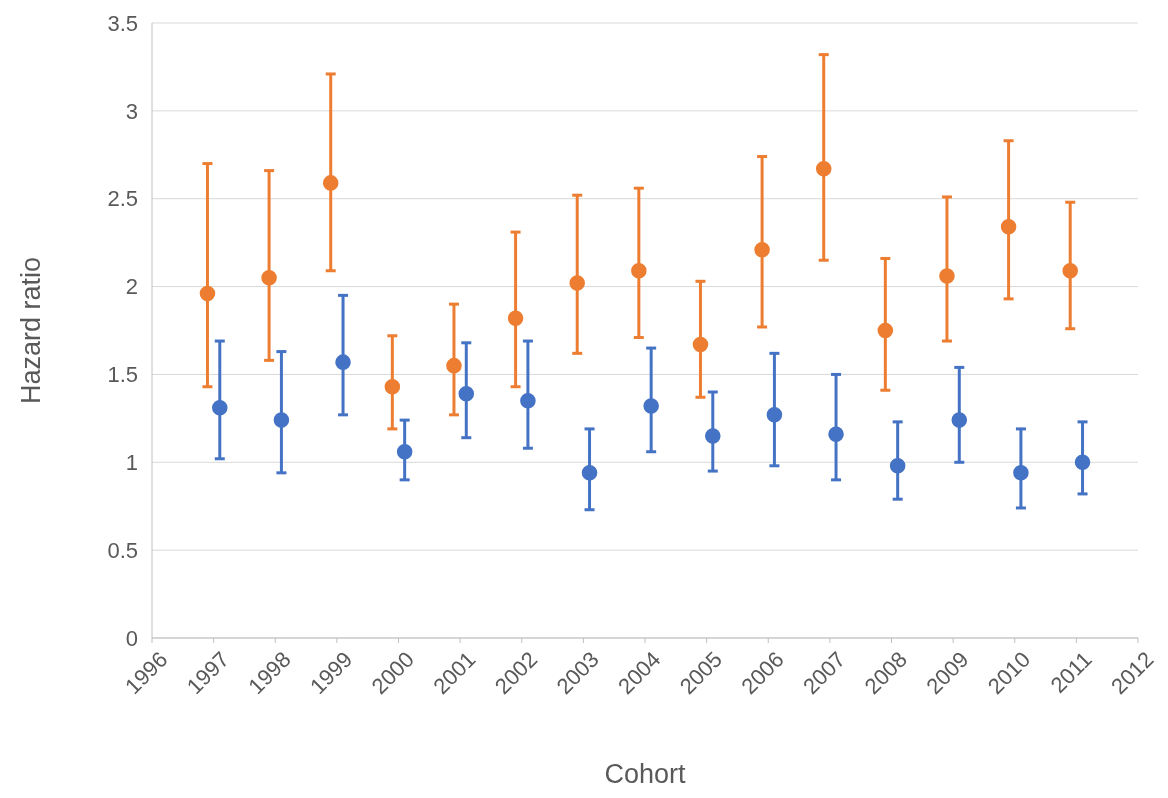  I want to click on y-axis-title: Hazard ratio, so click(31, 330).